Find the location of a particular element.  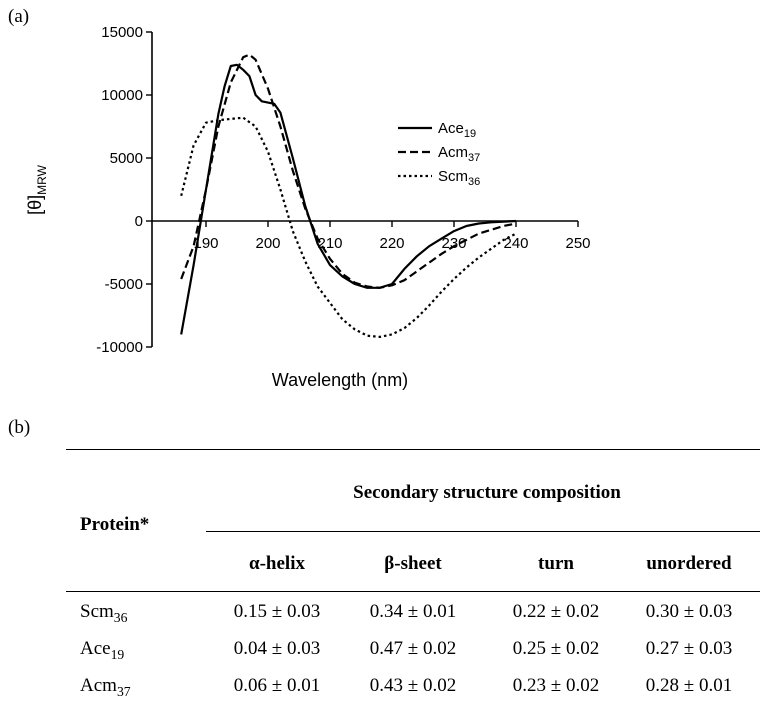

value-cell: 0.34 ± 0.01 is located at coordinates (413, 611).